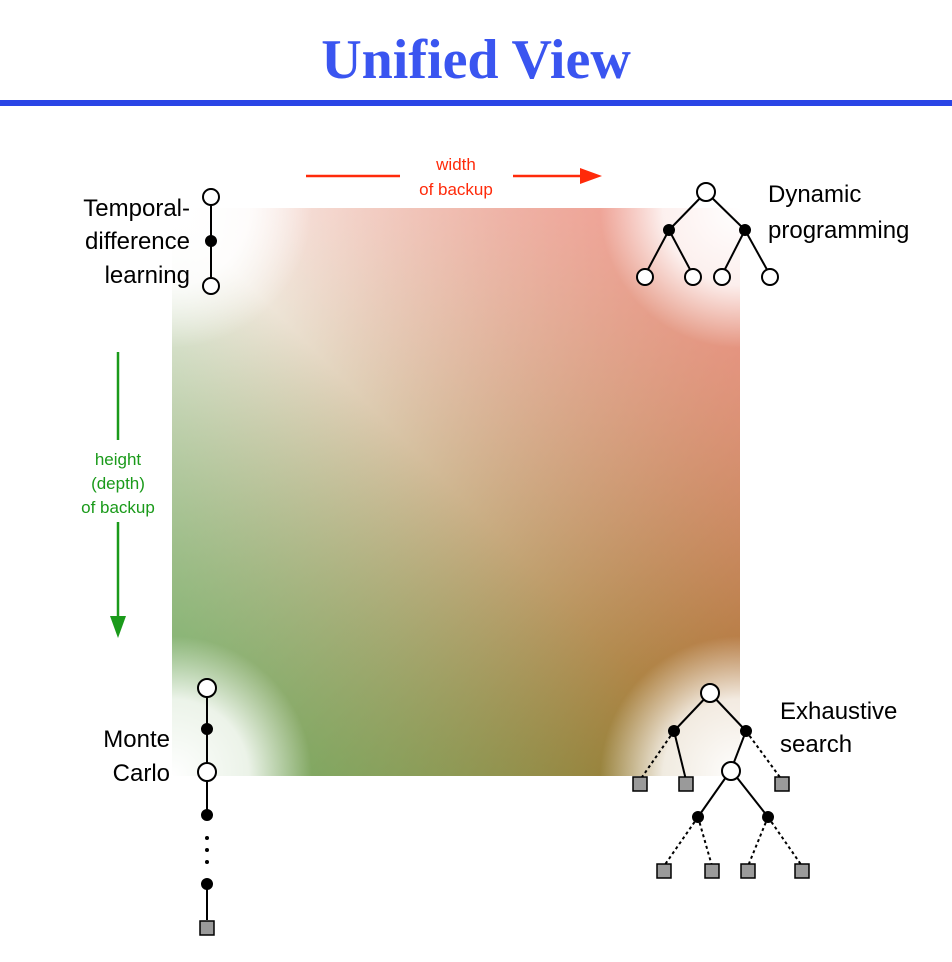 The image size is (952, 962). I want to click on width-label-line1: width, so click(455, 164).